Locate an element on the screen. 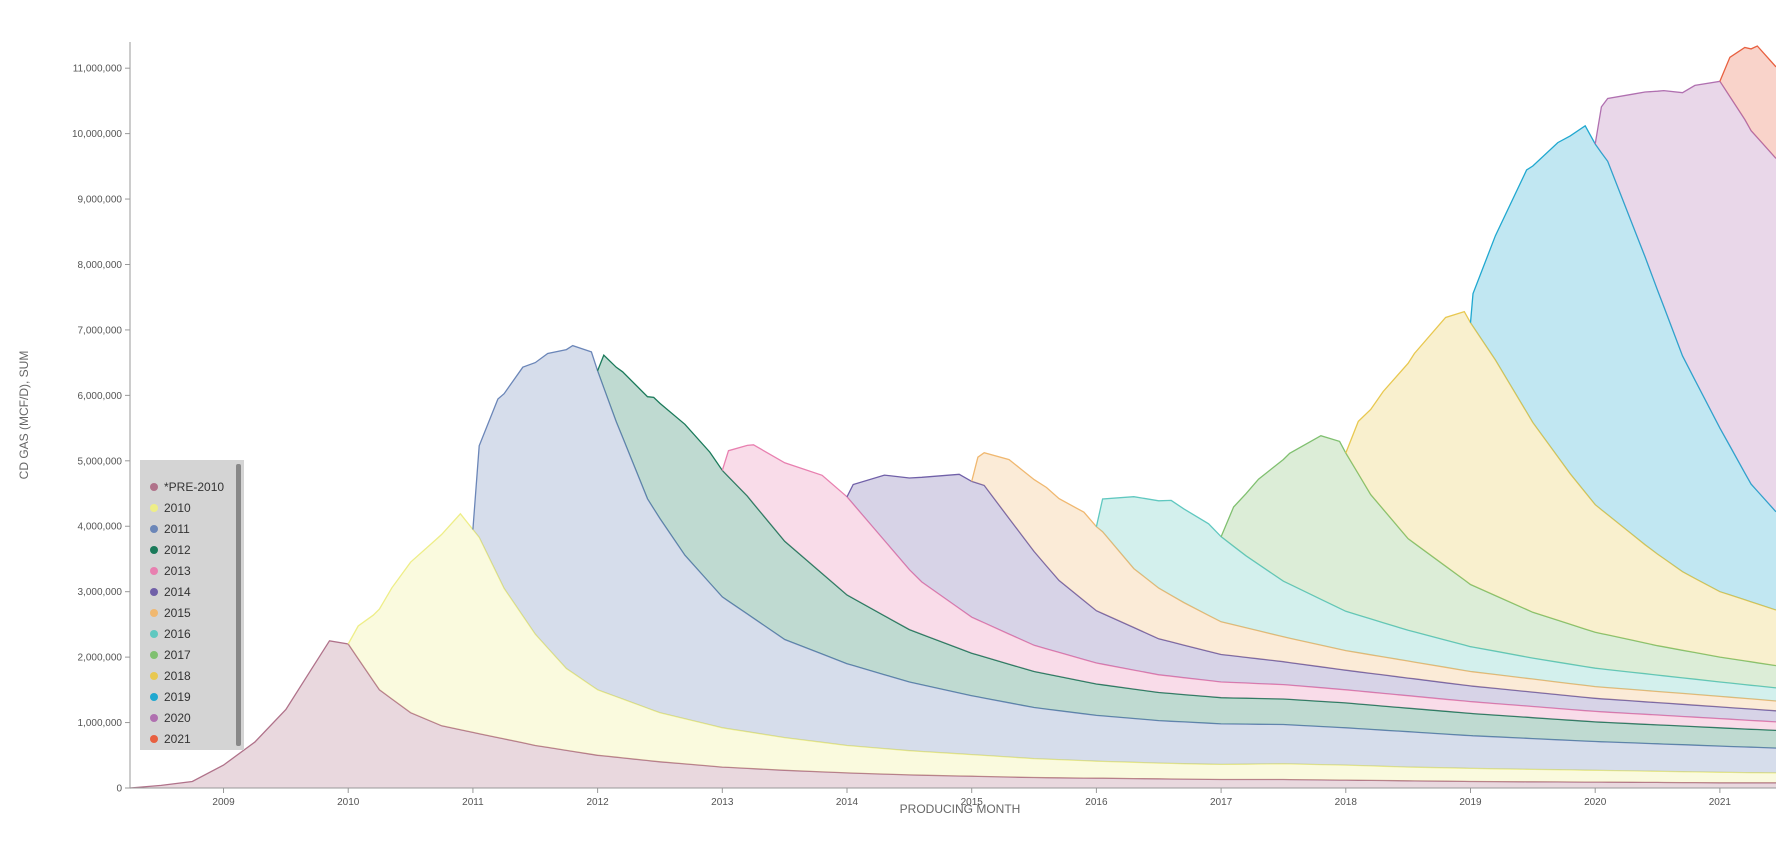  y-tick-label: 10,000,000 is located at coordinates (97, 134).